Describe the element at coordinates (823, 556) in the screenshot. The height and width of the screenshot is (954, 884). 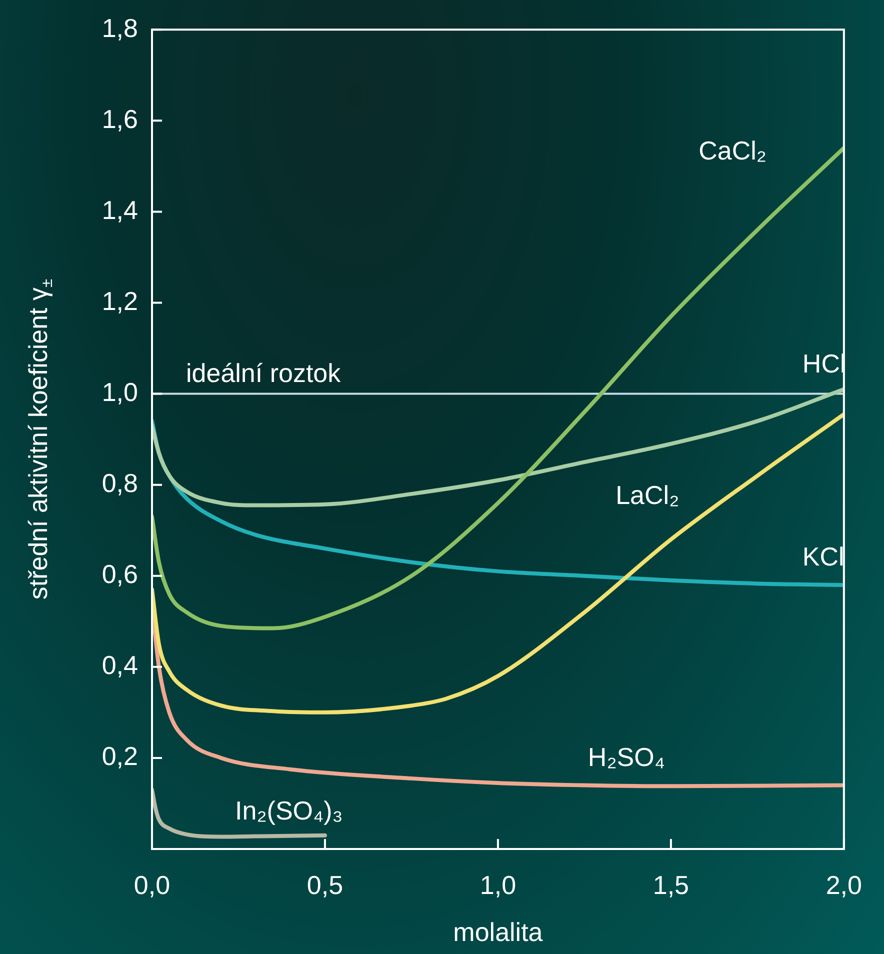
I see `series-label: KCl` at that location.